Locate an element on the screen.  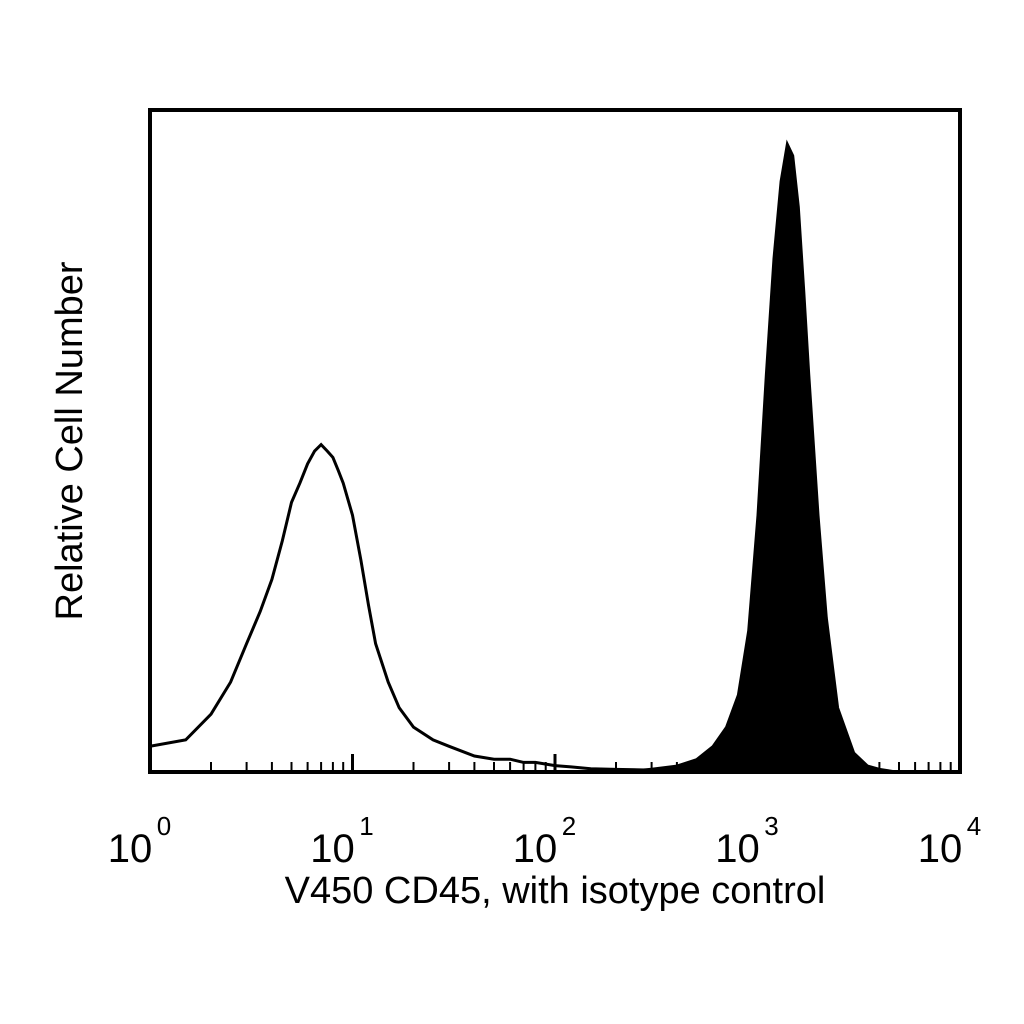
y-axis-title: Relative Cell Number is located at coordinates (70, 440).